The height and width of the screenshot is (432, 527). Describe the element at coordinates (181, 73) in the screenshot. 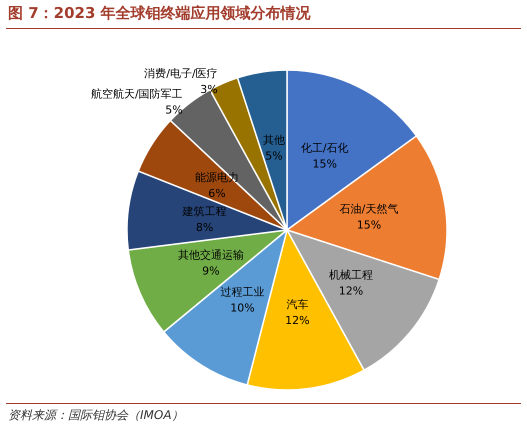

I see `slice-label: 消费/电子/医疗` at that location.